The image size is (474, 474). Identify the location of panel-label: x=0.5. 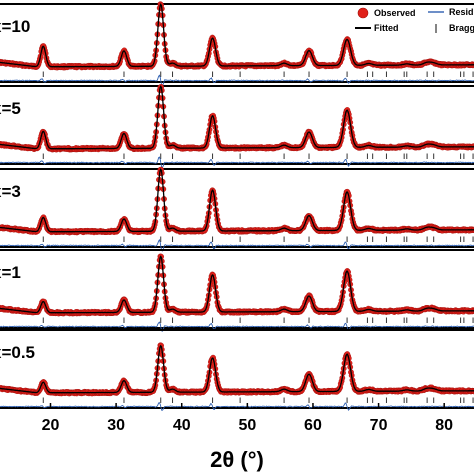
(17, 352).